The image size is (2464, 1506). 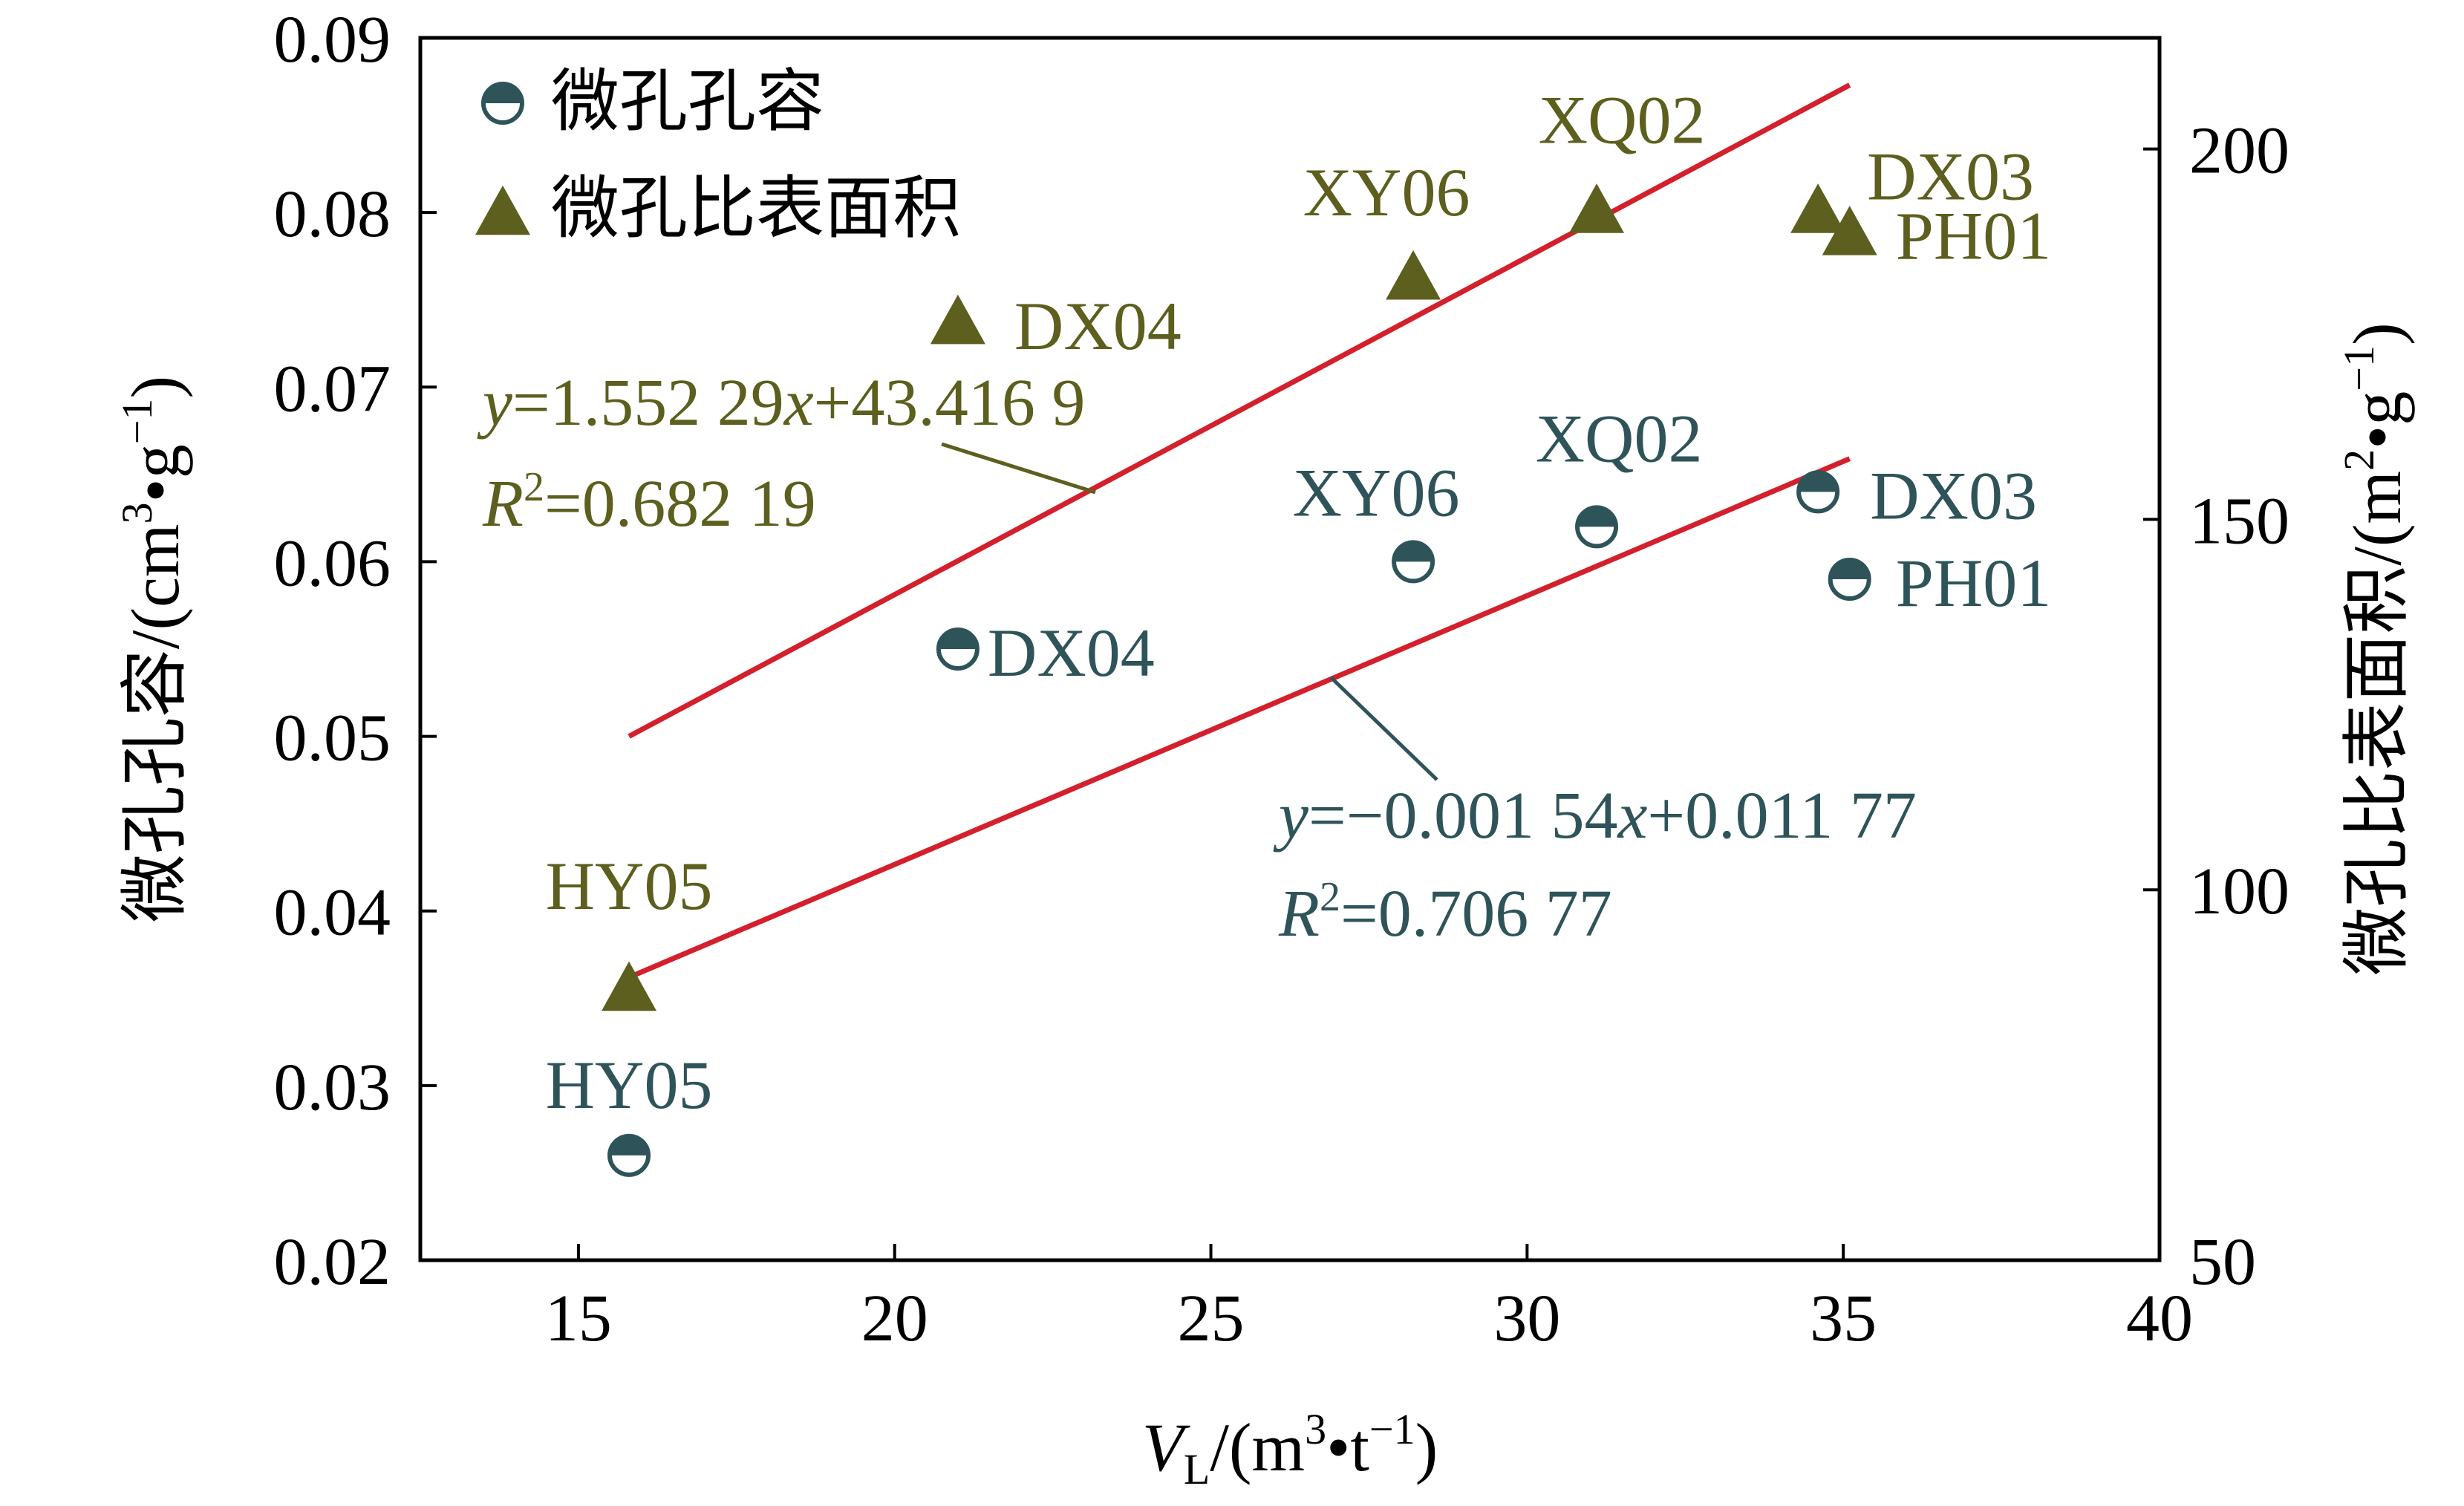 What do you see at coordinates (1383, 728) in the screenshot?
I see `eq-leader-volume` at bounding box center [1383, 728].